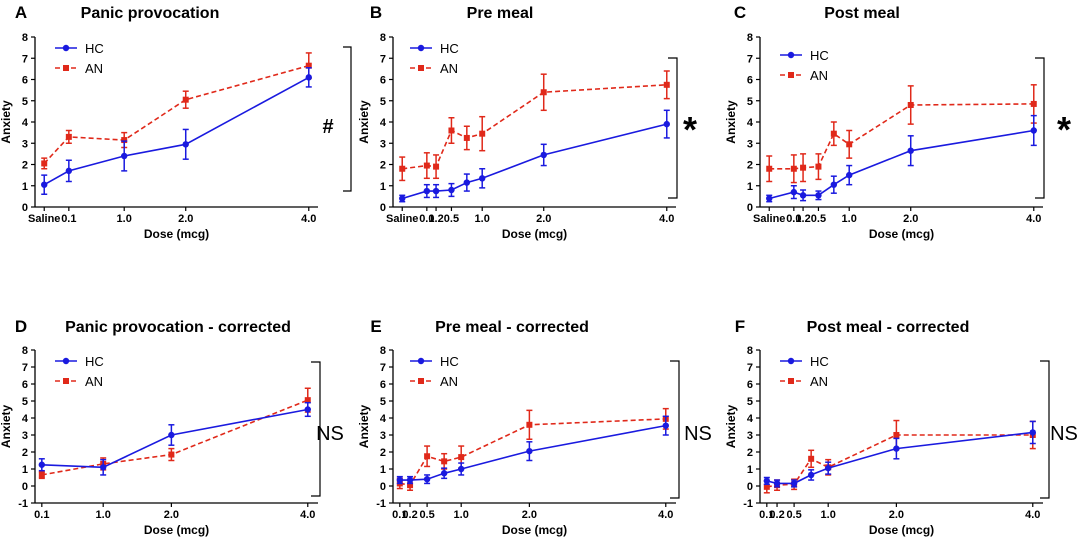 This screenshot has height=548, width=1084. What do you see at coordinates (21, 326) in the screenshot?
I see `panel-letter: D` at bounding box center [21, 326].